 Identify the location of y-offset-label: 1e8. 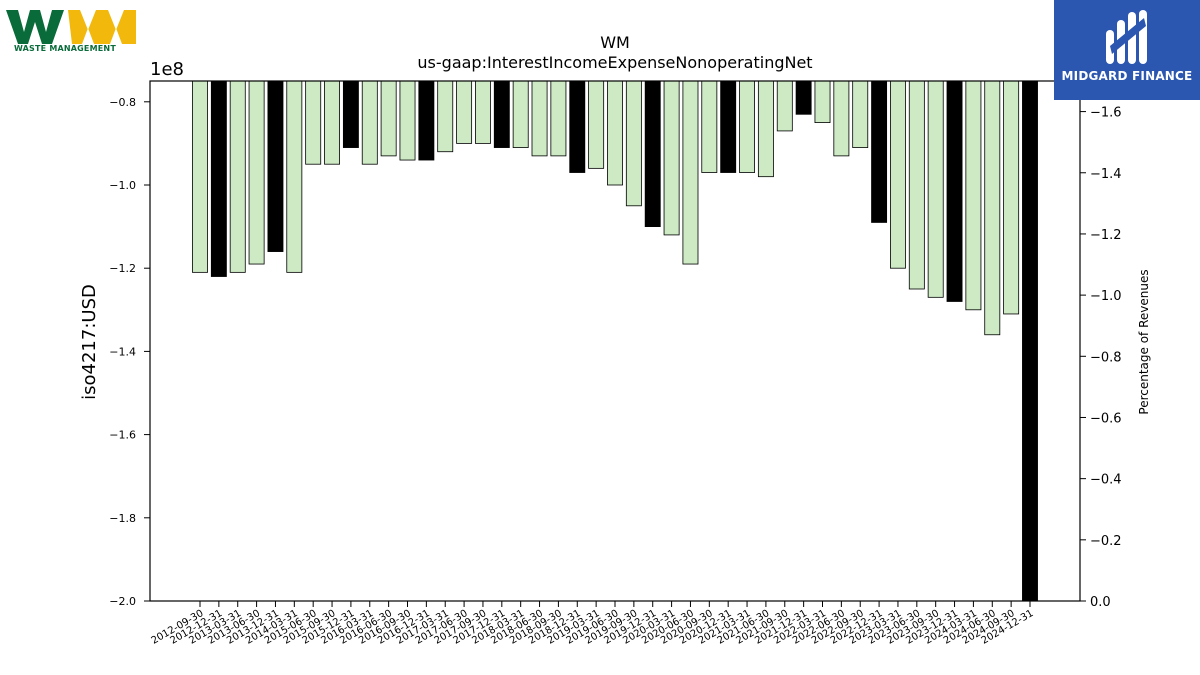
(167, 69).